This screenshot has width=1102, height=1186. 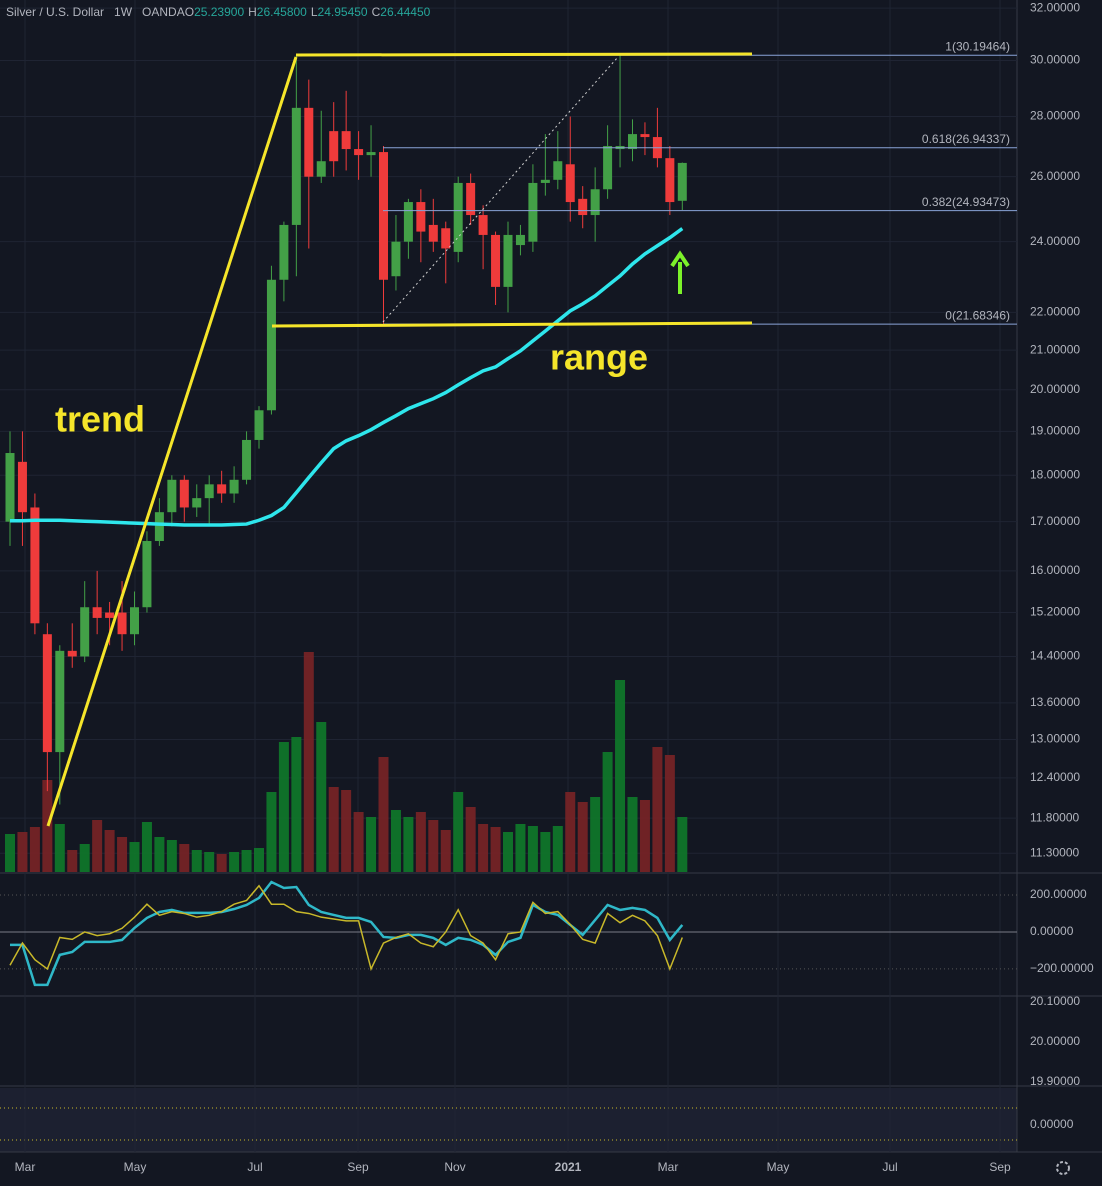 I want to click on ohlc-value: 26.45800, so click(x=282, y=12).